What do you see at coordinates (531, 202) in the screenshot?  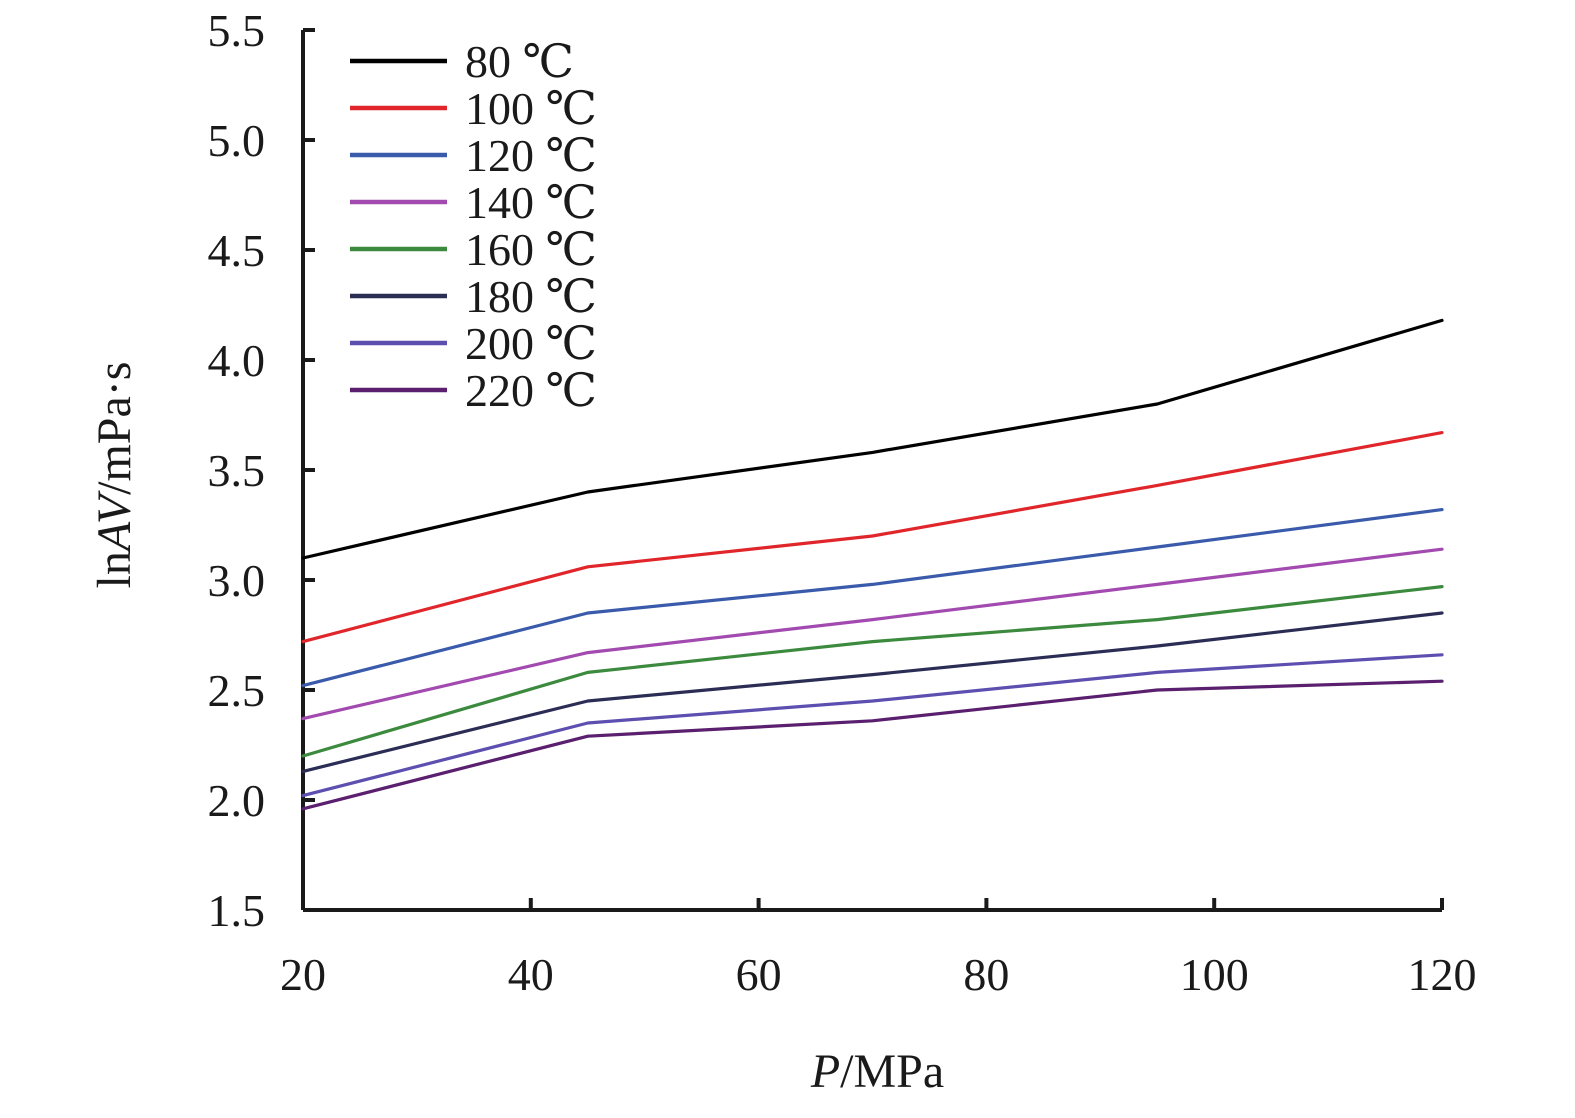 I see `legend-label-4: 140 ℃` at bounding box center [531, 202].